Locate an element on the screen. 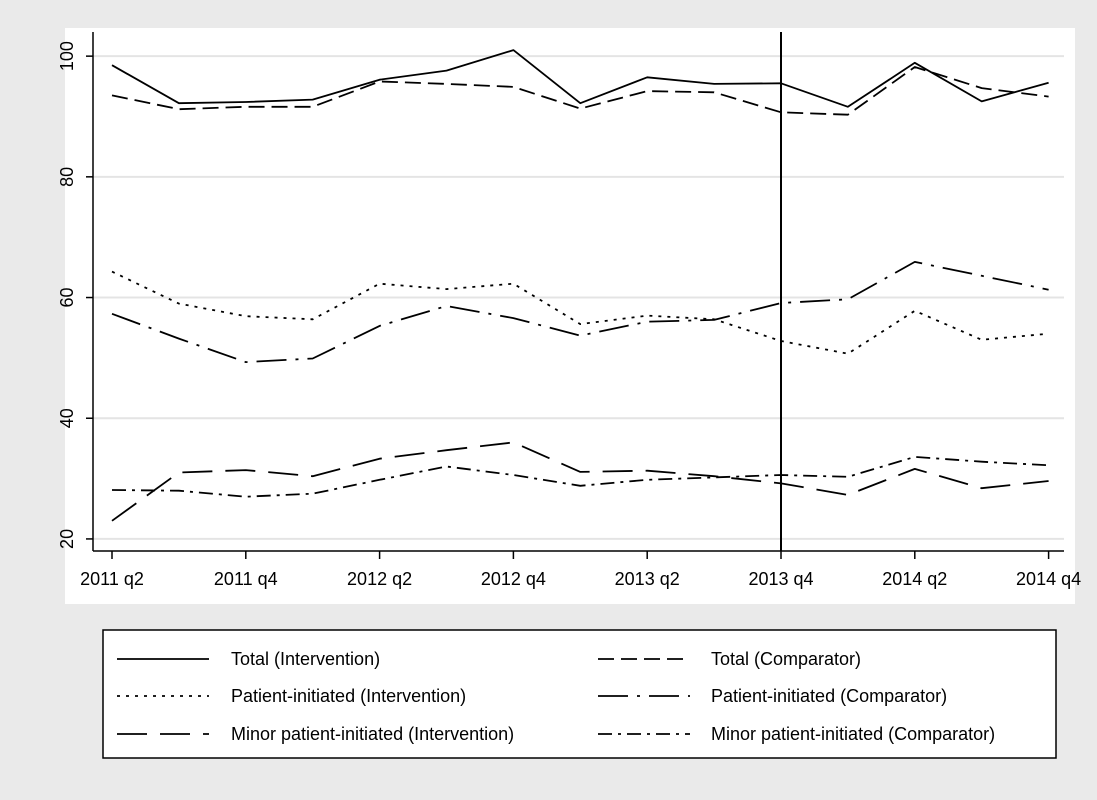 The height and width of the screenshot is (800, 1097). x-tick-label-6: 2014 q2 is located at coordinates (914, 579).